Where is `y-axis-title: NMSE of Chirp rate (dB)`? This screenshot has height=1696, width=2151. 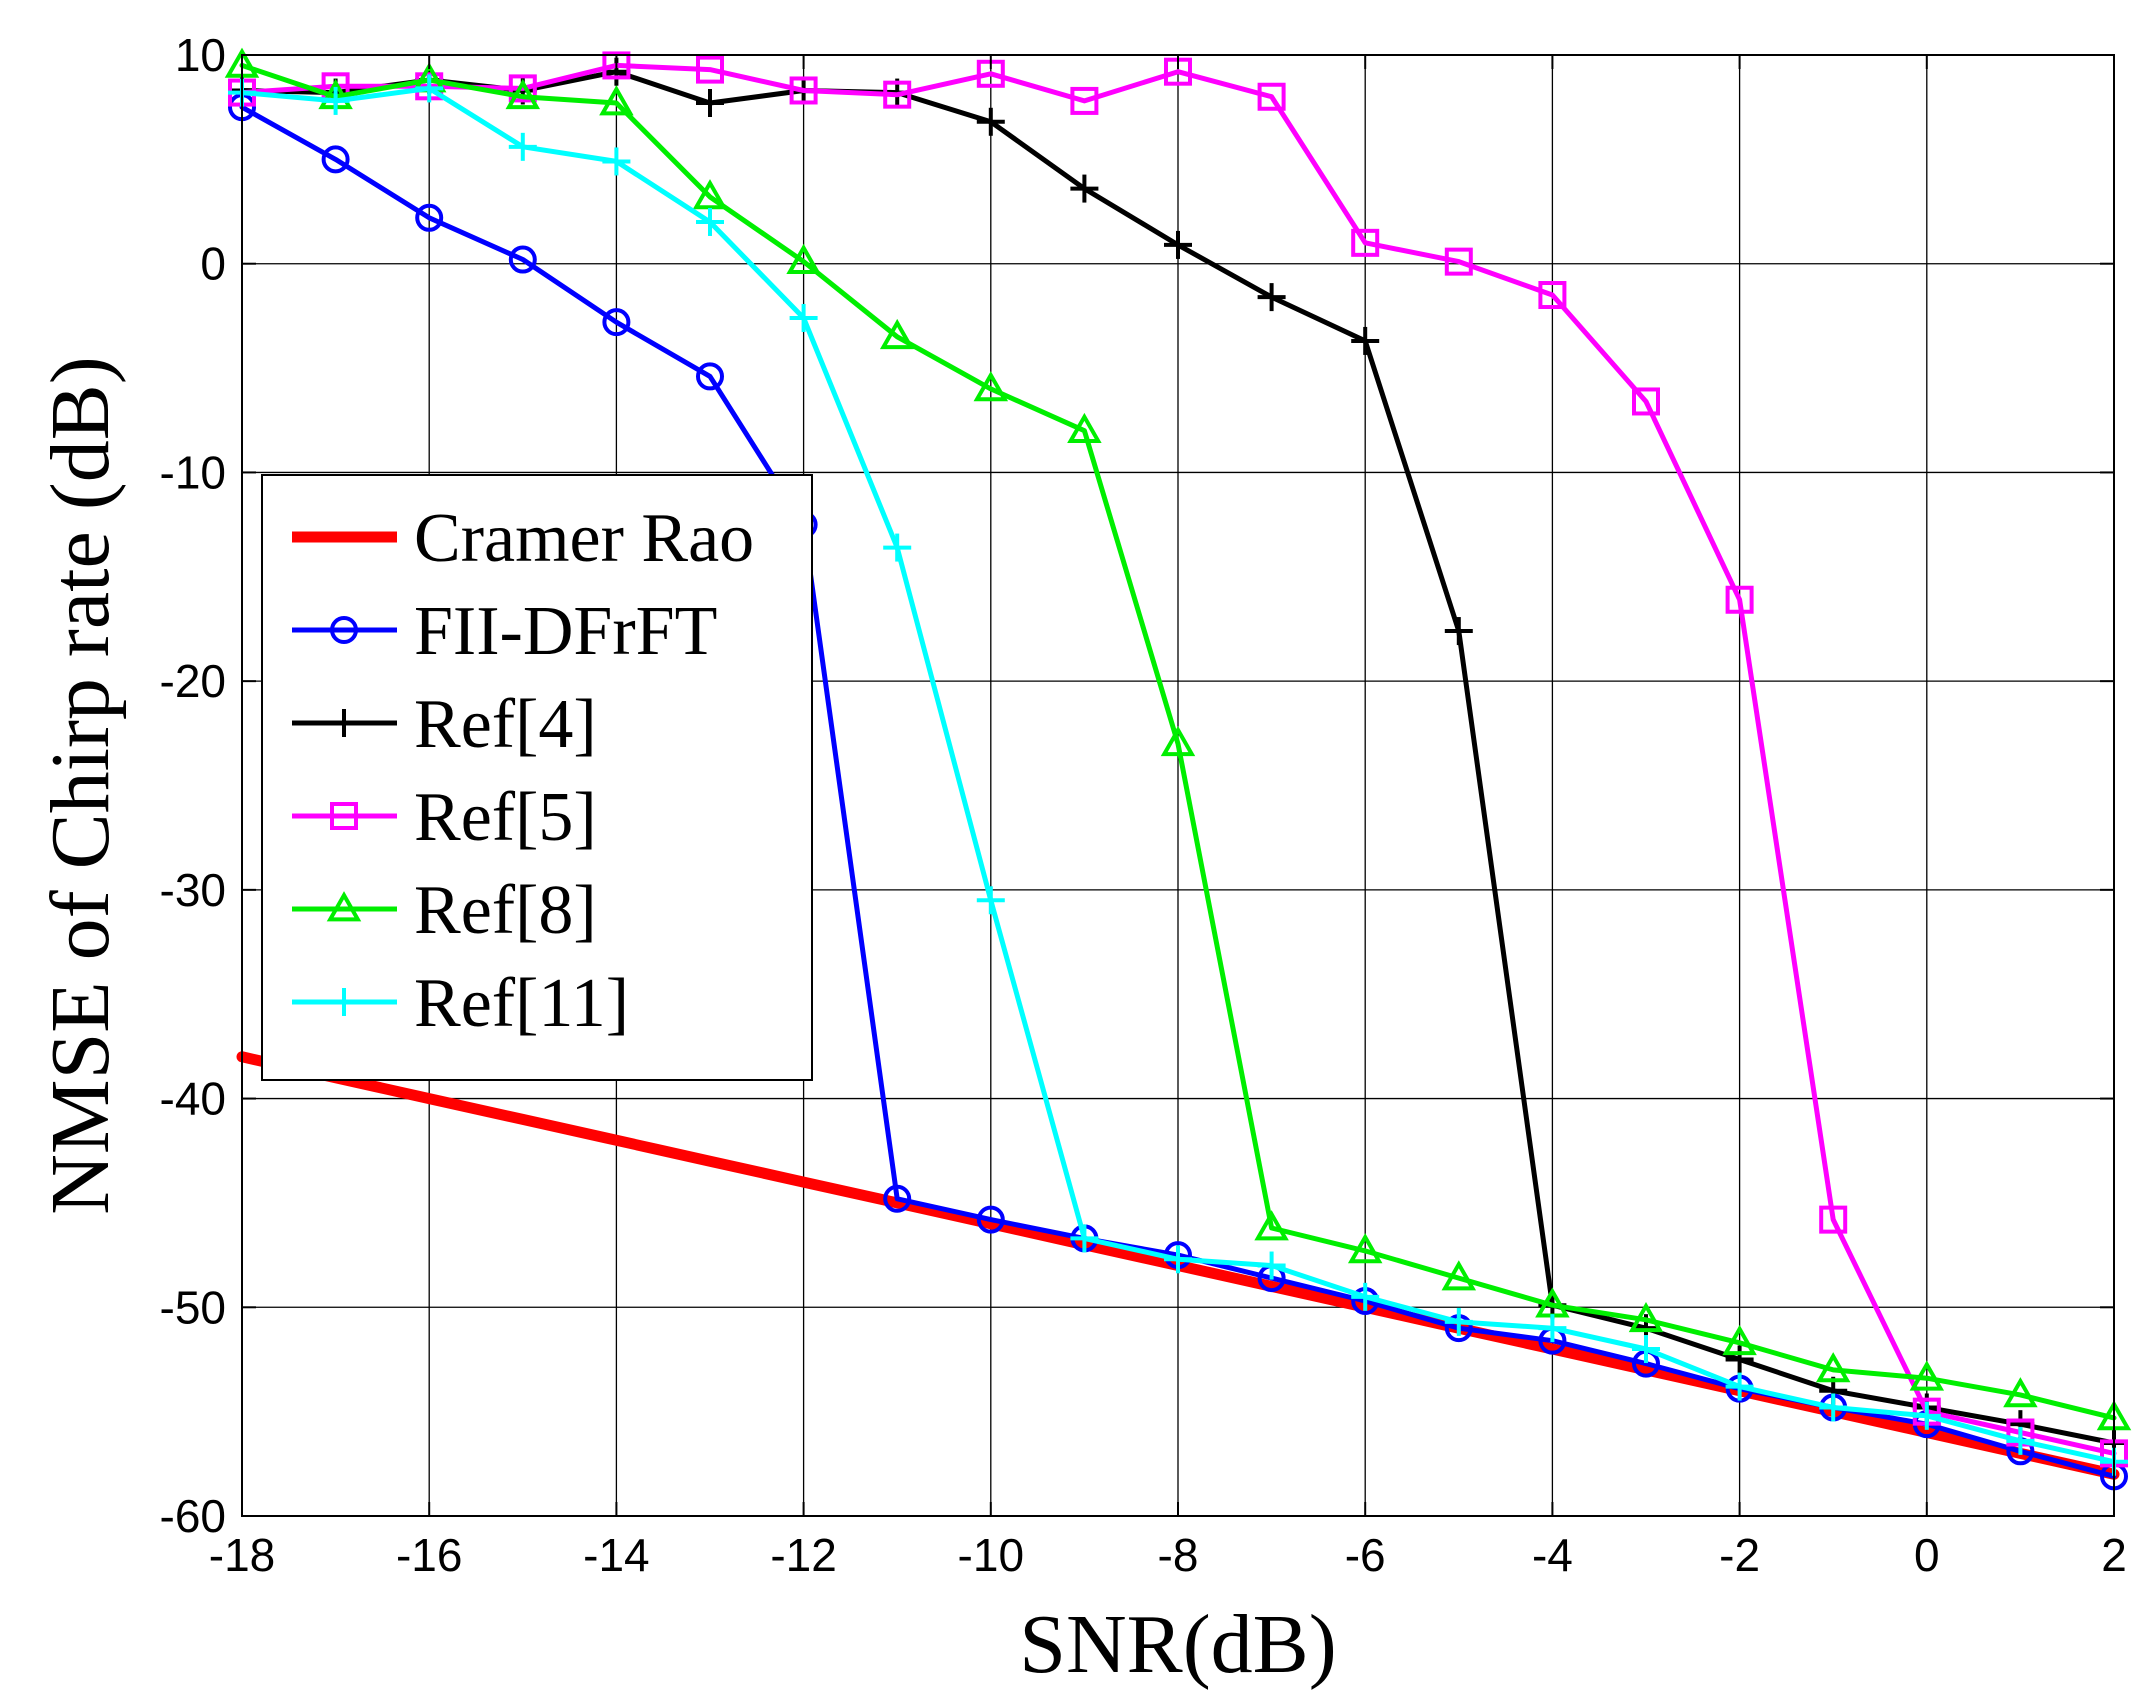 y-axis-title: NMSE of Chirp rate (dB) is located at coordinates (80, 785).